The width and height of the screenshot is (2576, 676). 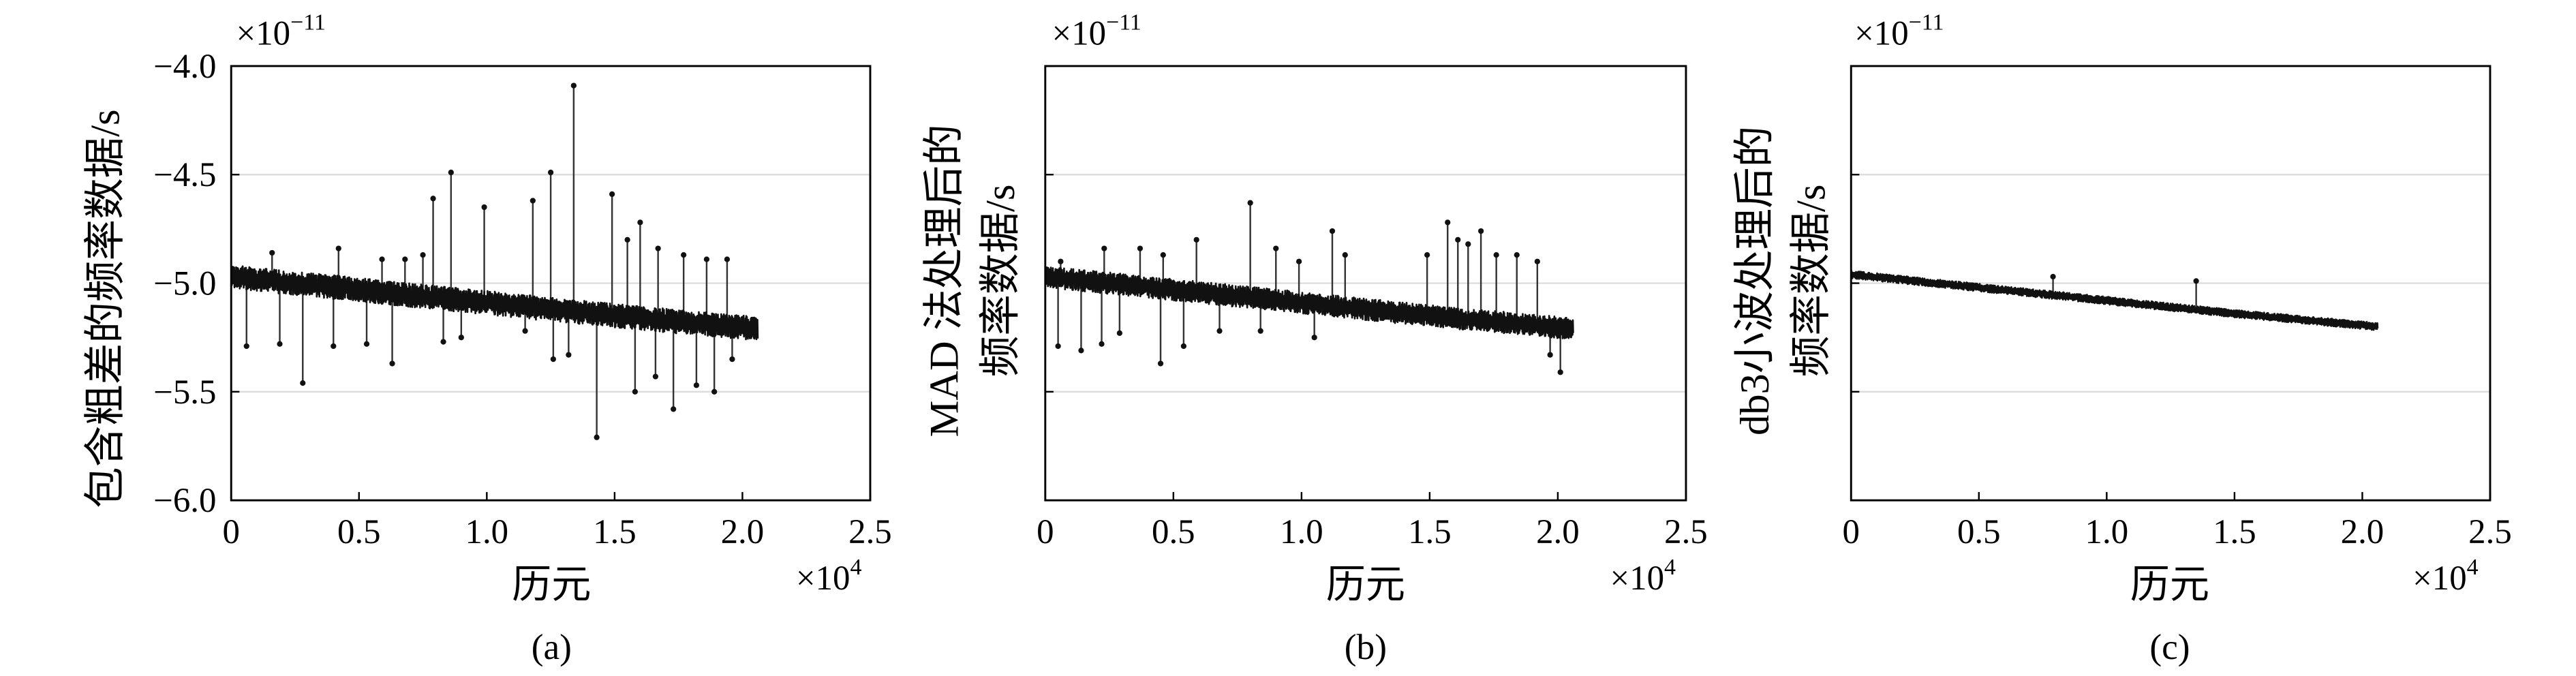 What do you see at coordinates (184, 501) in the screenshot?
I see `y-tick-label: −6.0` at bounding box center [184, 501].